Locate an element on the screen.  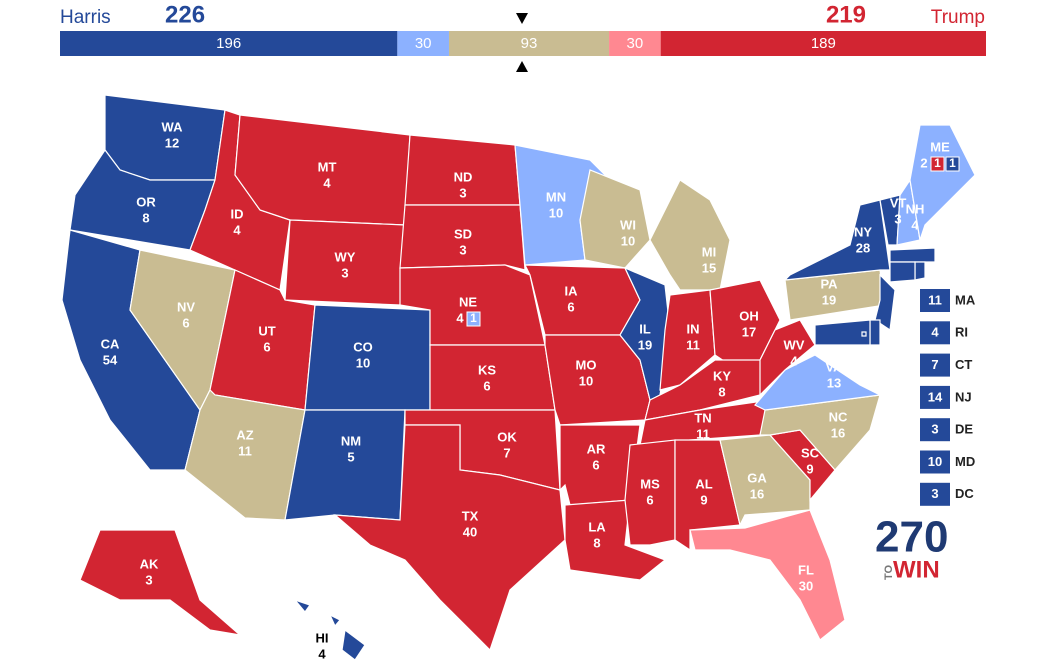
state-abbr: PA is located at coordinates (829, 283).